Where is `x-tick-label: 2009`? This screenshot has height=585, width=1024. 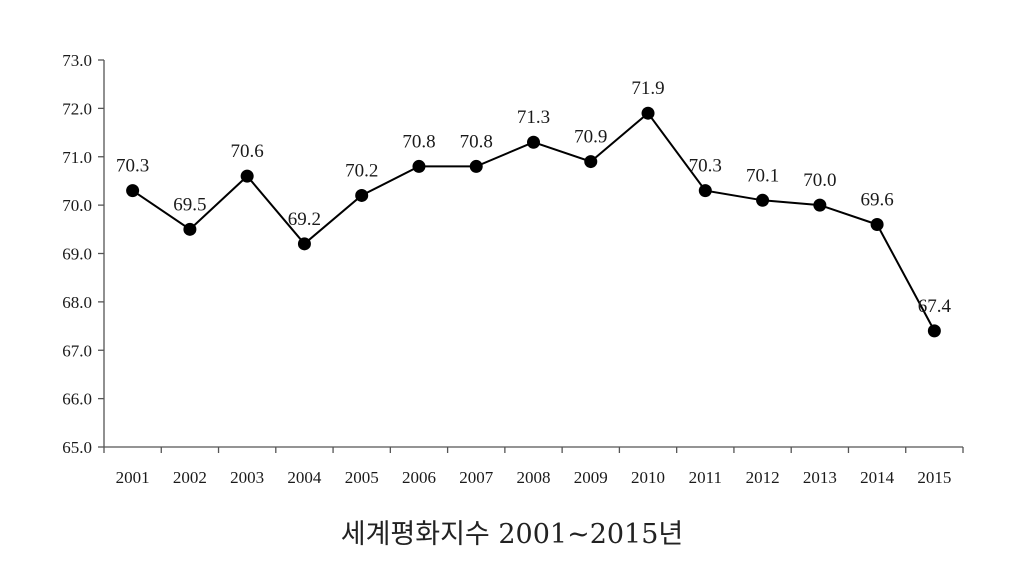 x-tick-label: 2009 is located at coordinates (591, 477).